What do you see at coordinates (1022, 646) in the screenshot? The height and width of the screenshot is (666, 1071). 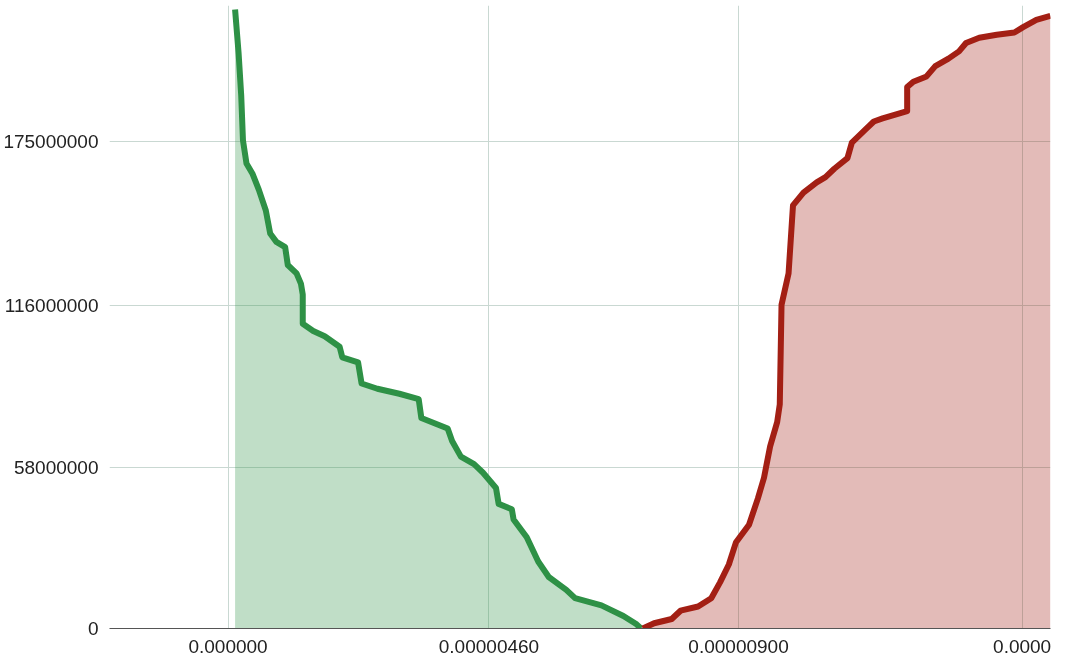 I see `x-tick-label: 0.0000` at bounding box center [1022, 646].